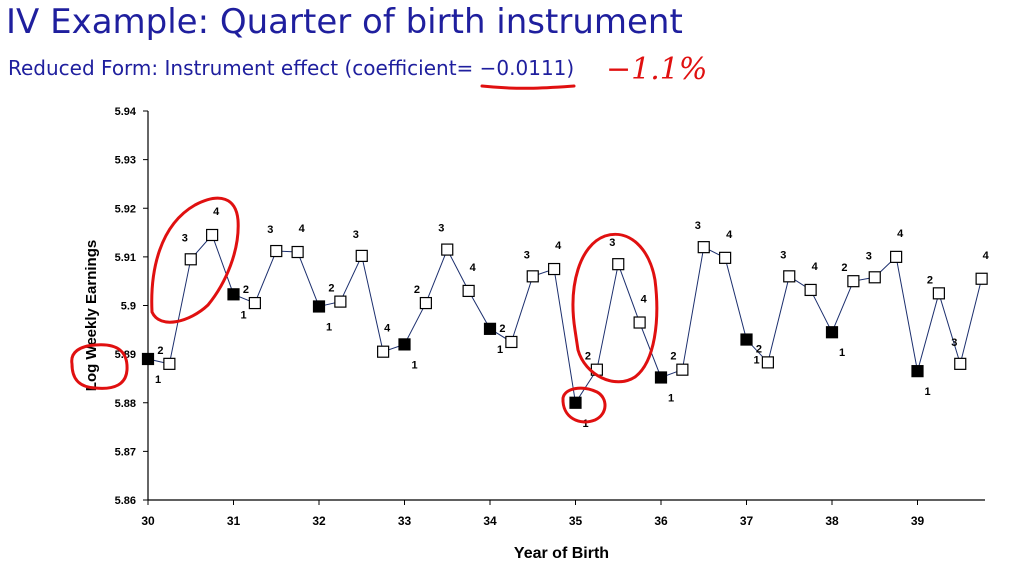  I want to click on y-tick-label: 5.87, so click(125, 452).